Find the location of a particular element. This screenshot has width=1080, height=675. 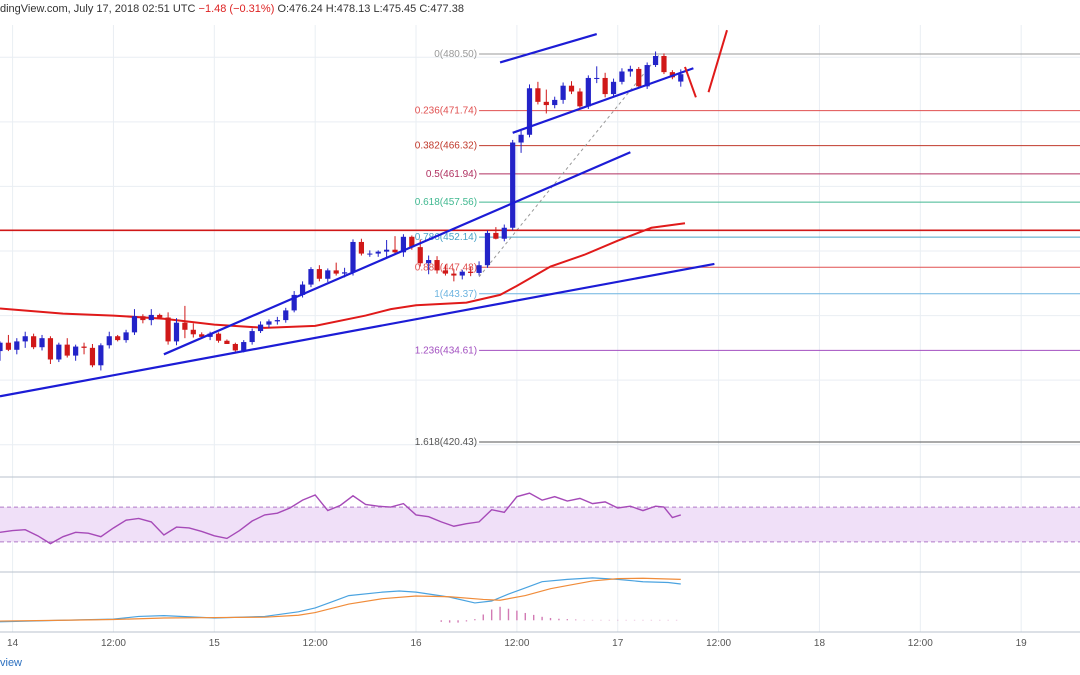

trendline-channel-bottom is located at coordinates (603, 100).